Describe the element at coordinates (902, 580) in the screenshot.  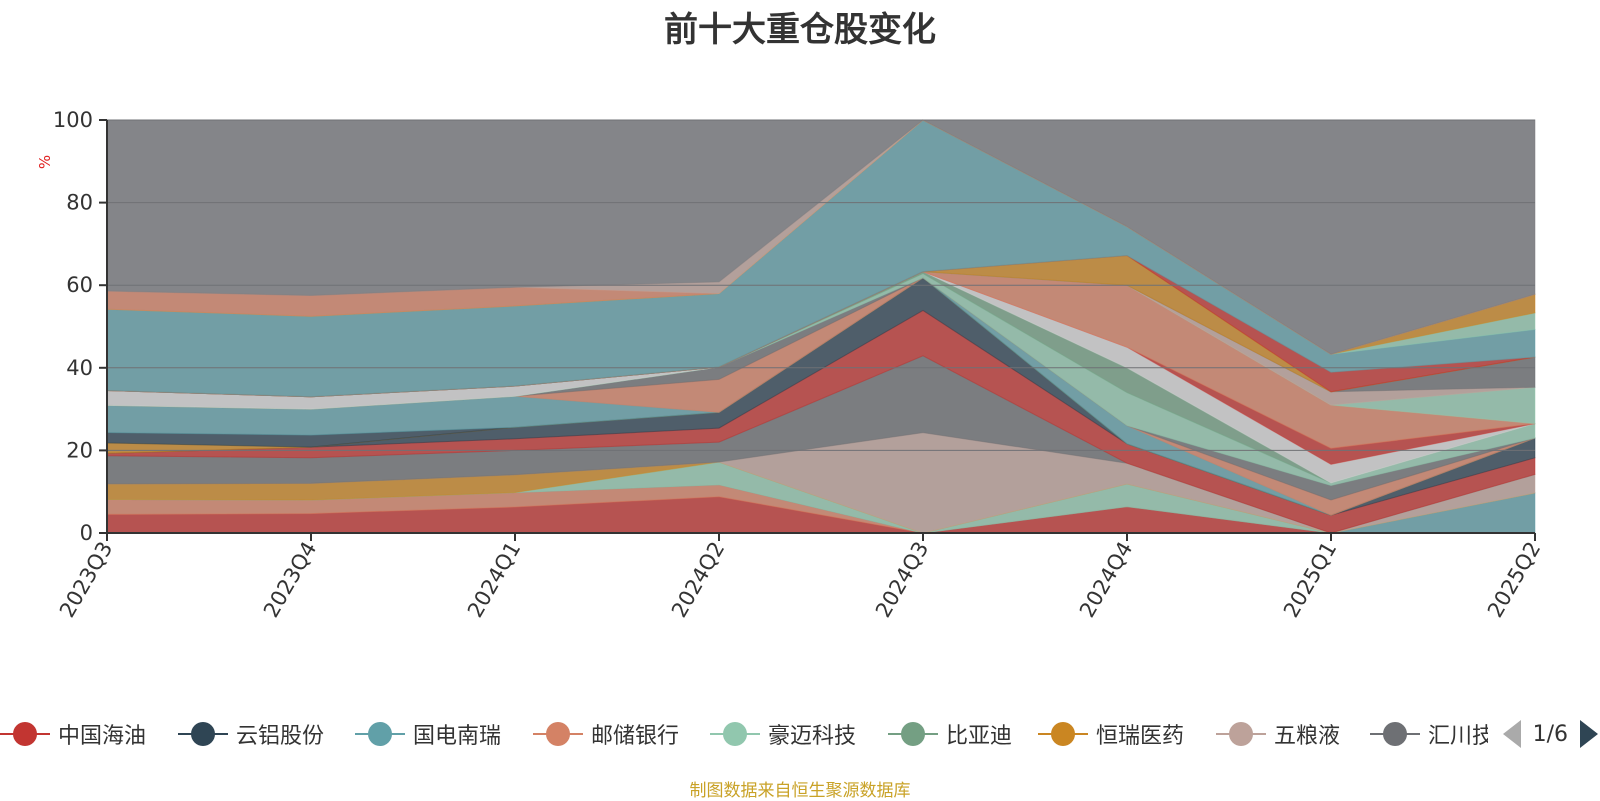
I see `x-tick-label: 2024Q3` at that location.